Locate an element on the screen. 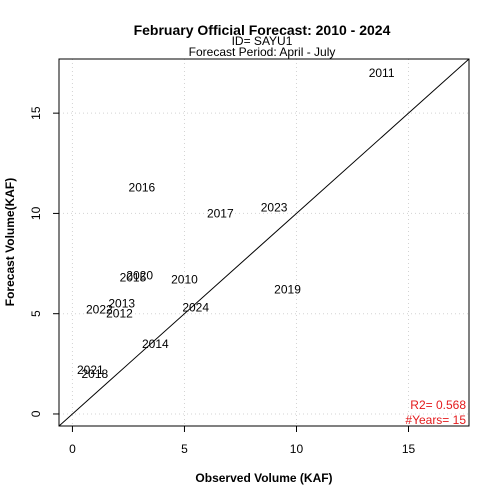 Image resolution: width=500 pixels, height=500 pixels. point-label-2019: 2019 is located at coordinates (287, 290).